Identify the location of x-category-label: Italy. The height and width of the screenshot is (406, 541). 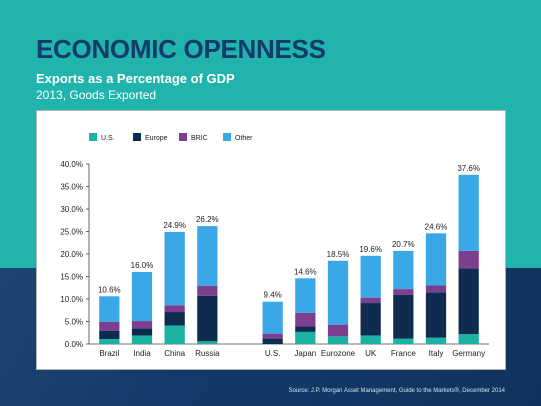
(436, 353).